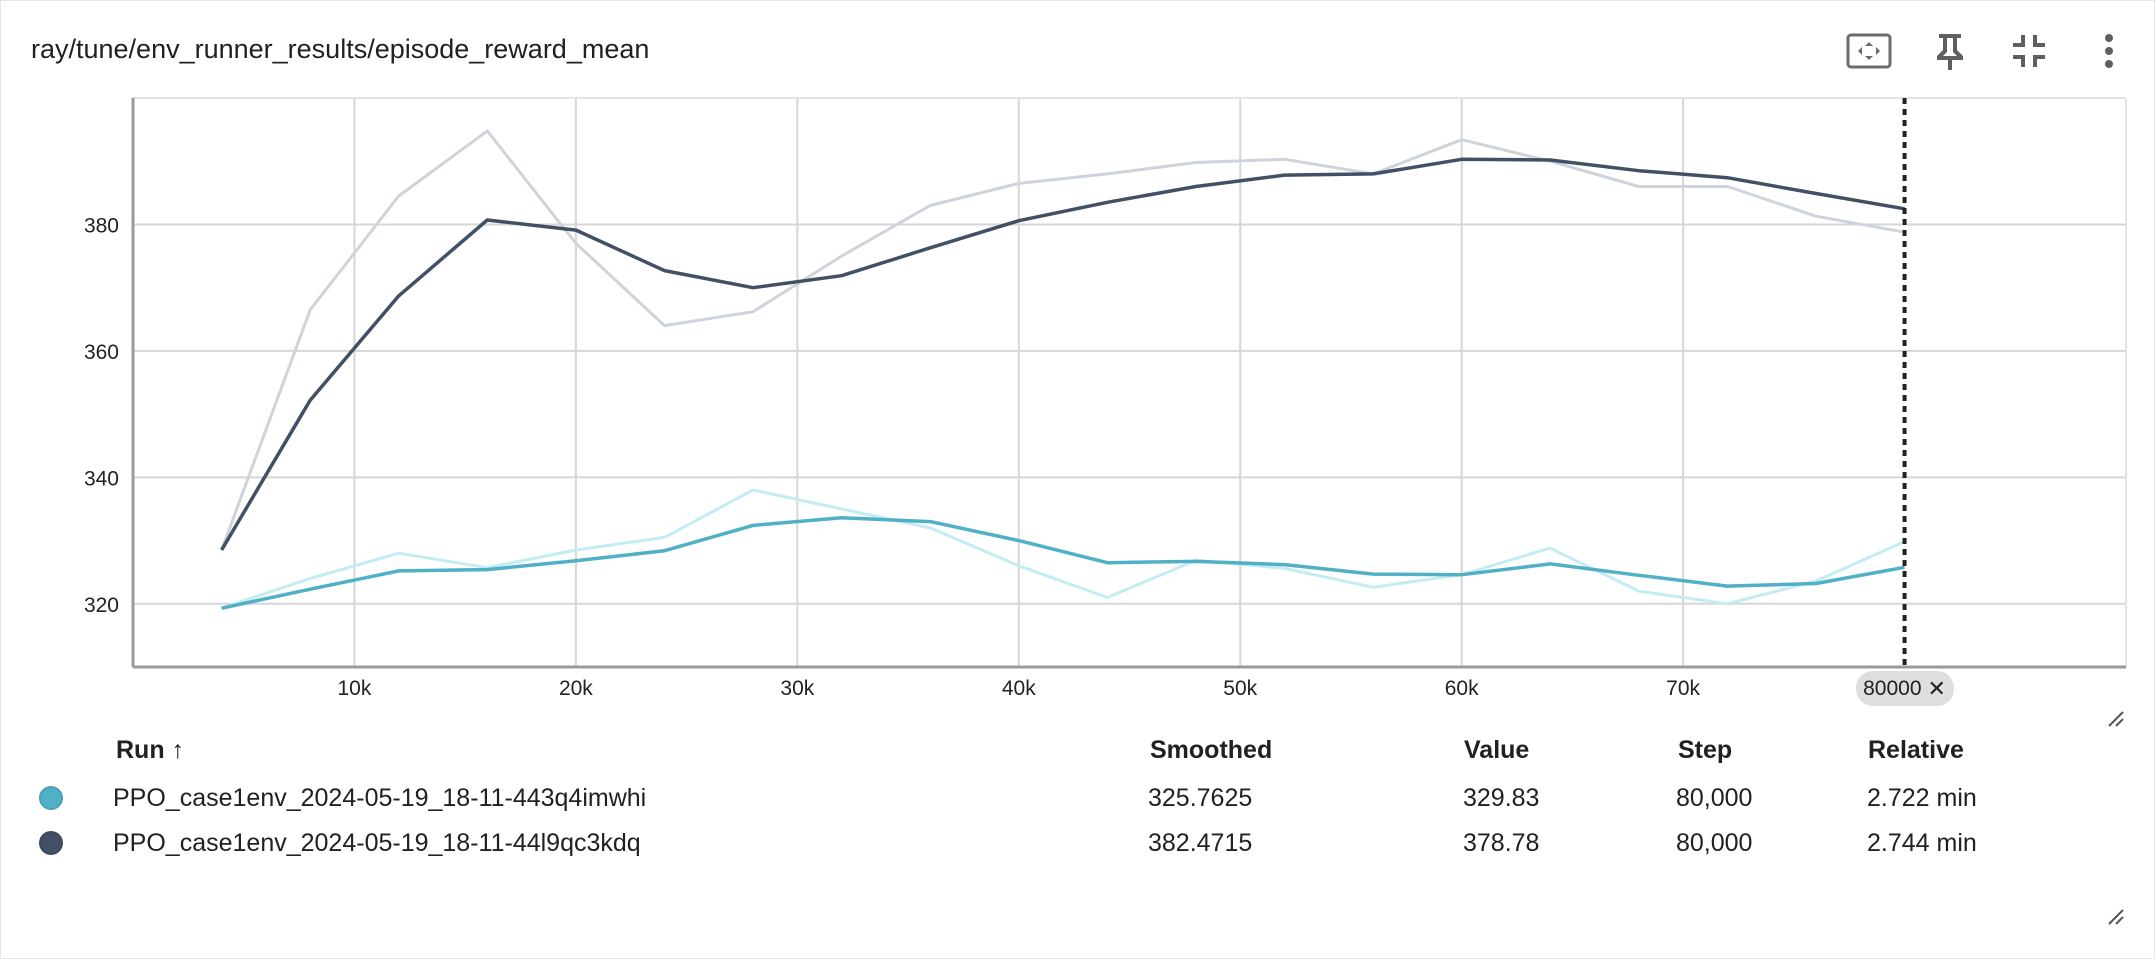  I want to click on close-icon: ✕, so click(1936, 688).